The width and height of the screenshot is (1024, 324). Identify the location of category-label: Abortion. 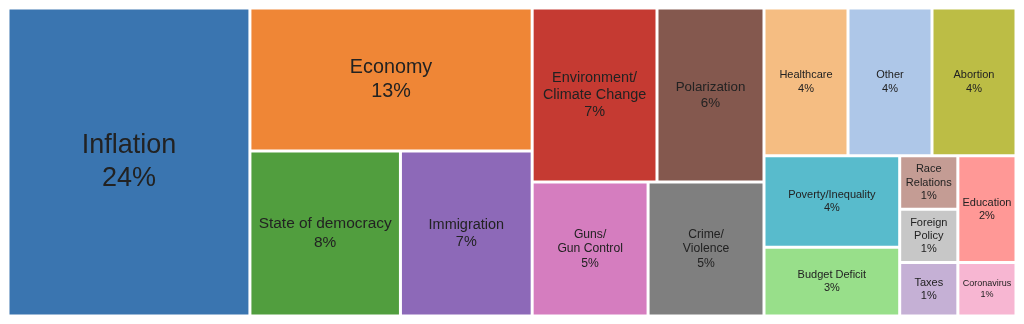
(974, 74).